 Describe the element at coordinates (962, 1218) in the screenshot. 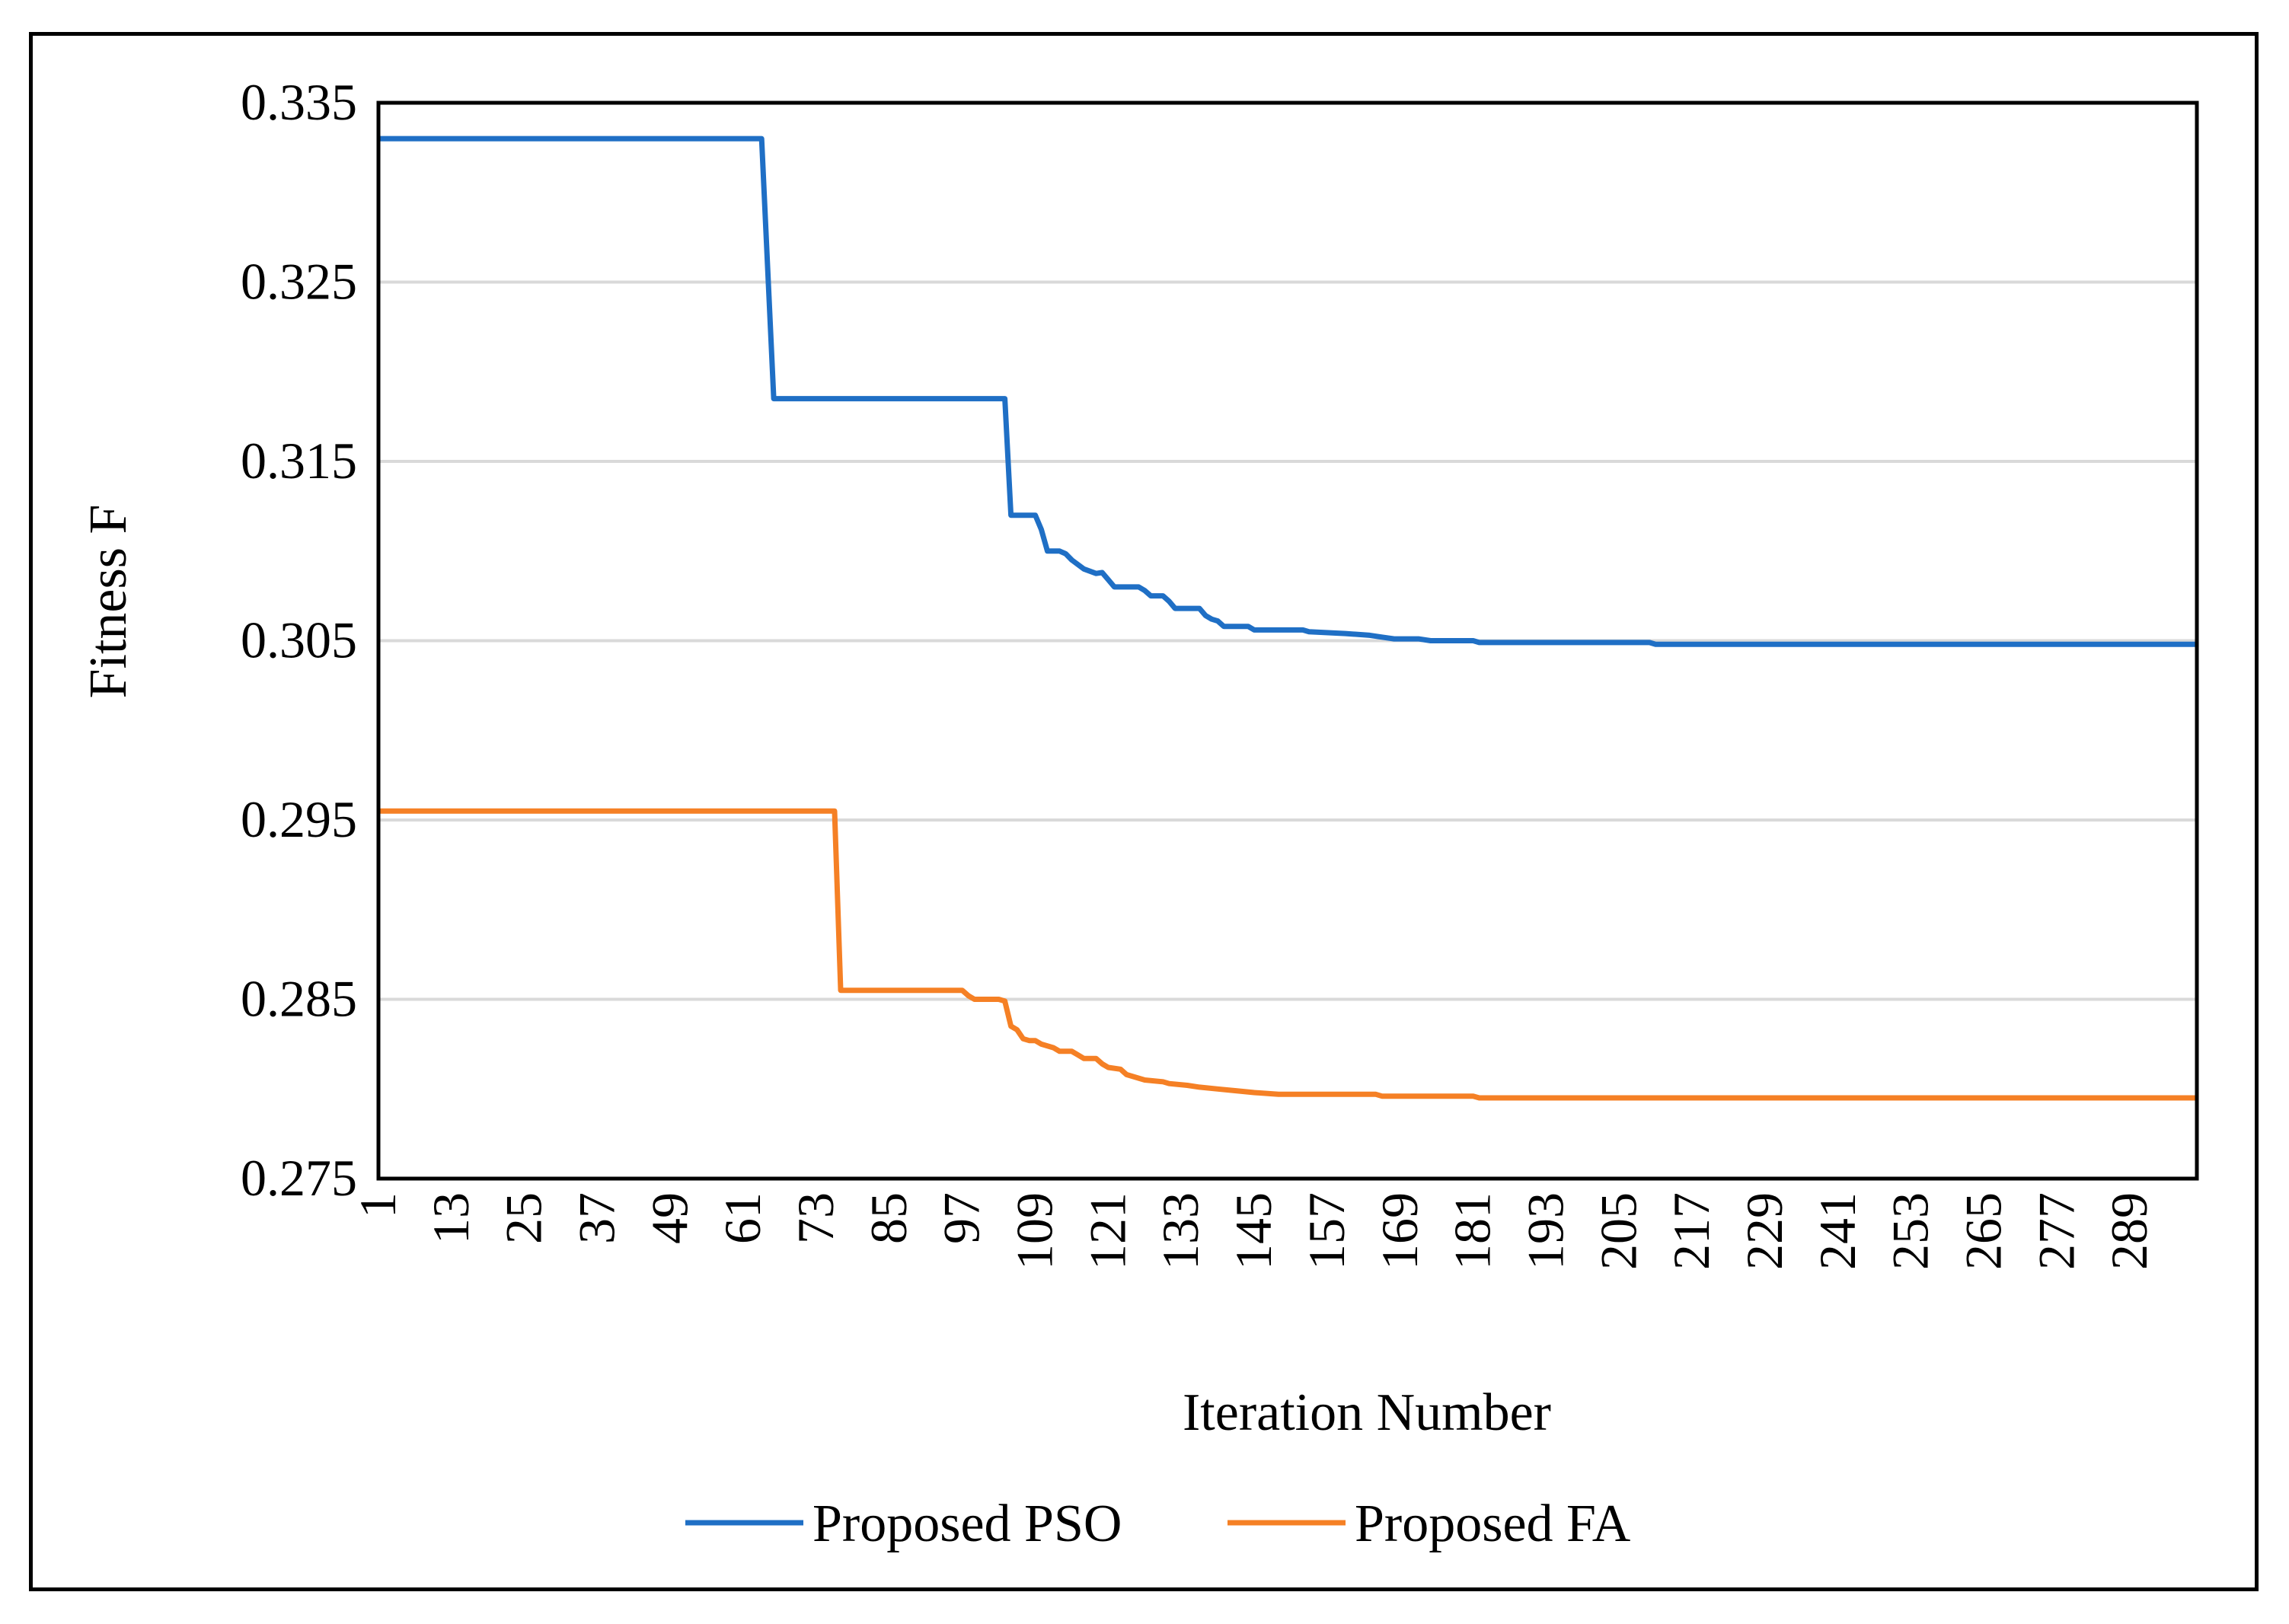

I see `x-tick-label: 97` at that location.